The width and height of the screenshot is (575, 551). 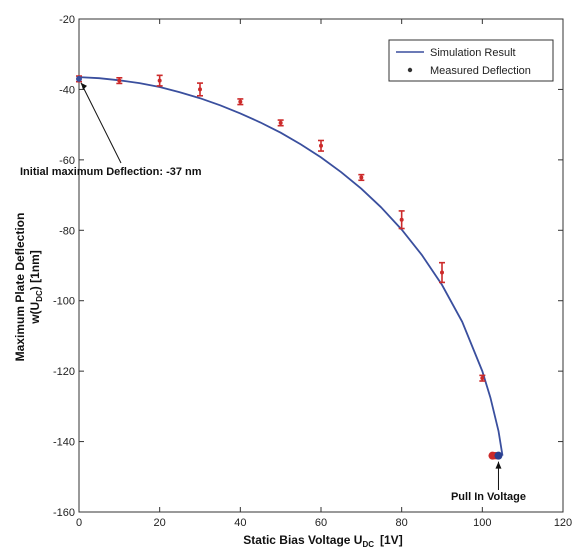 What do you see at coordinates (302, 540) in the screenshot?
I see `x-axis-label-main: Static Bias Voltage U` at bounding box center [302, 540].